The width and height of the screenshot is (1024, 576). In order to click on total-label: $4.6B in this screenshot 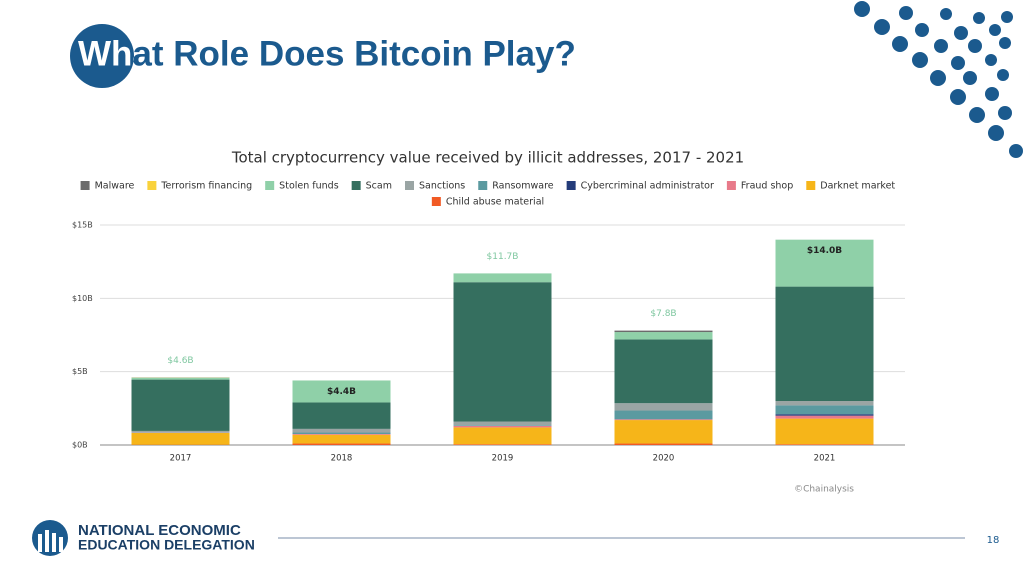, I will do `click(180, 361)`.